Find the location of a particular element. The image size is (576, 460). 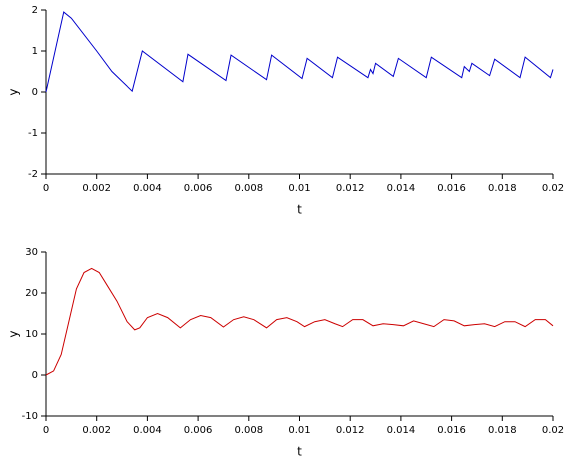

y-tick-label: -2 is located at coordinates (33, 174).